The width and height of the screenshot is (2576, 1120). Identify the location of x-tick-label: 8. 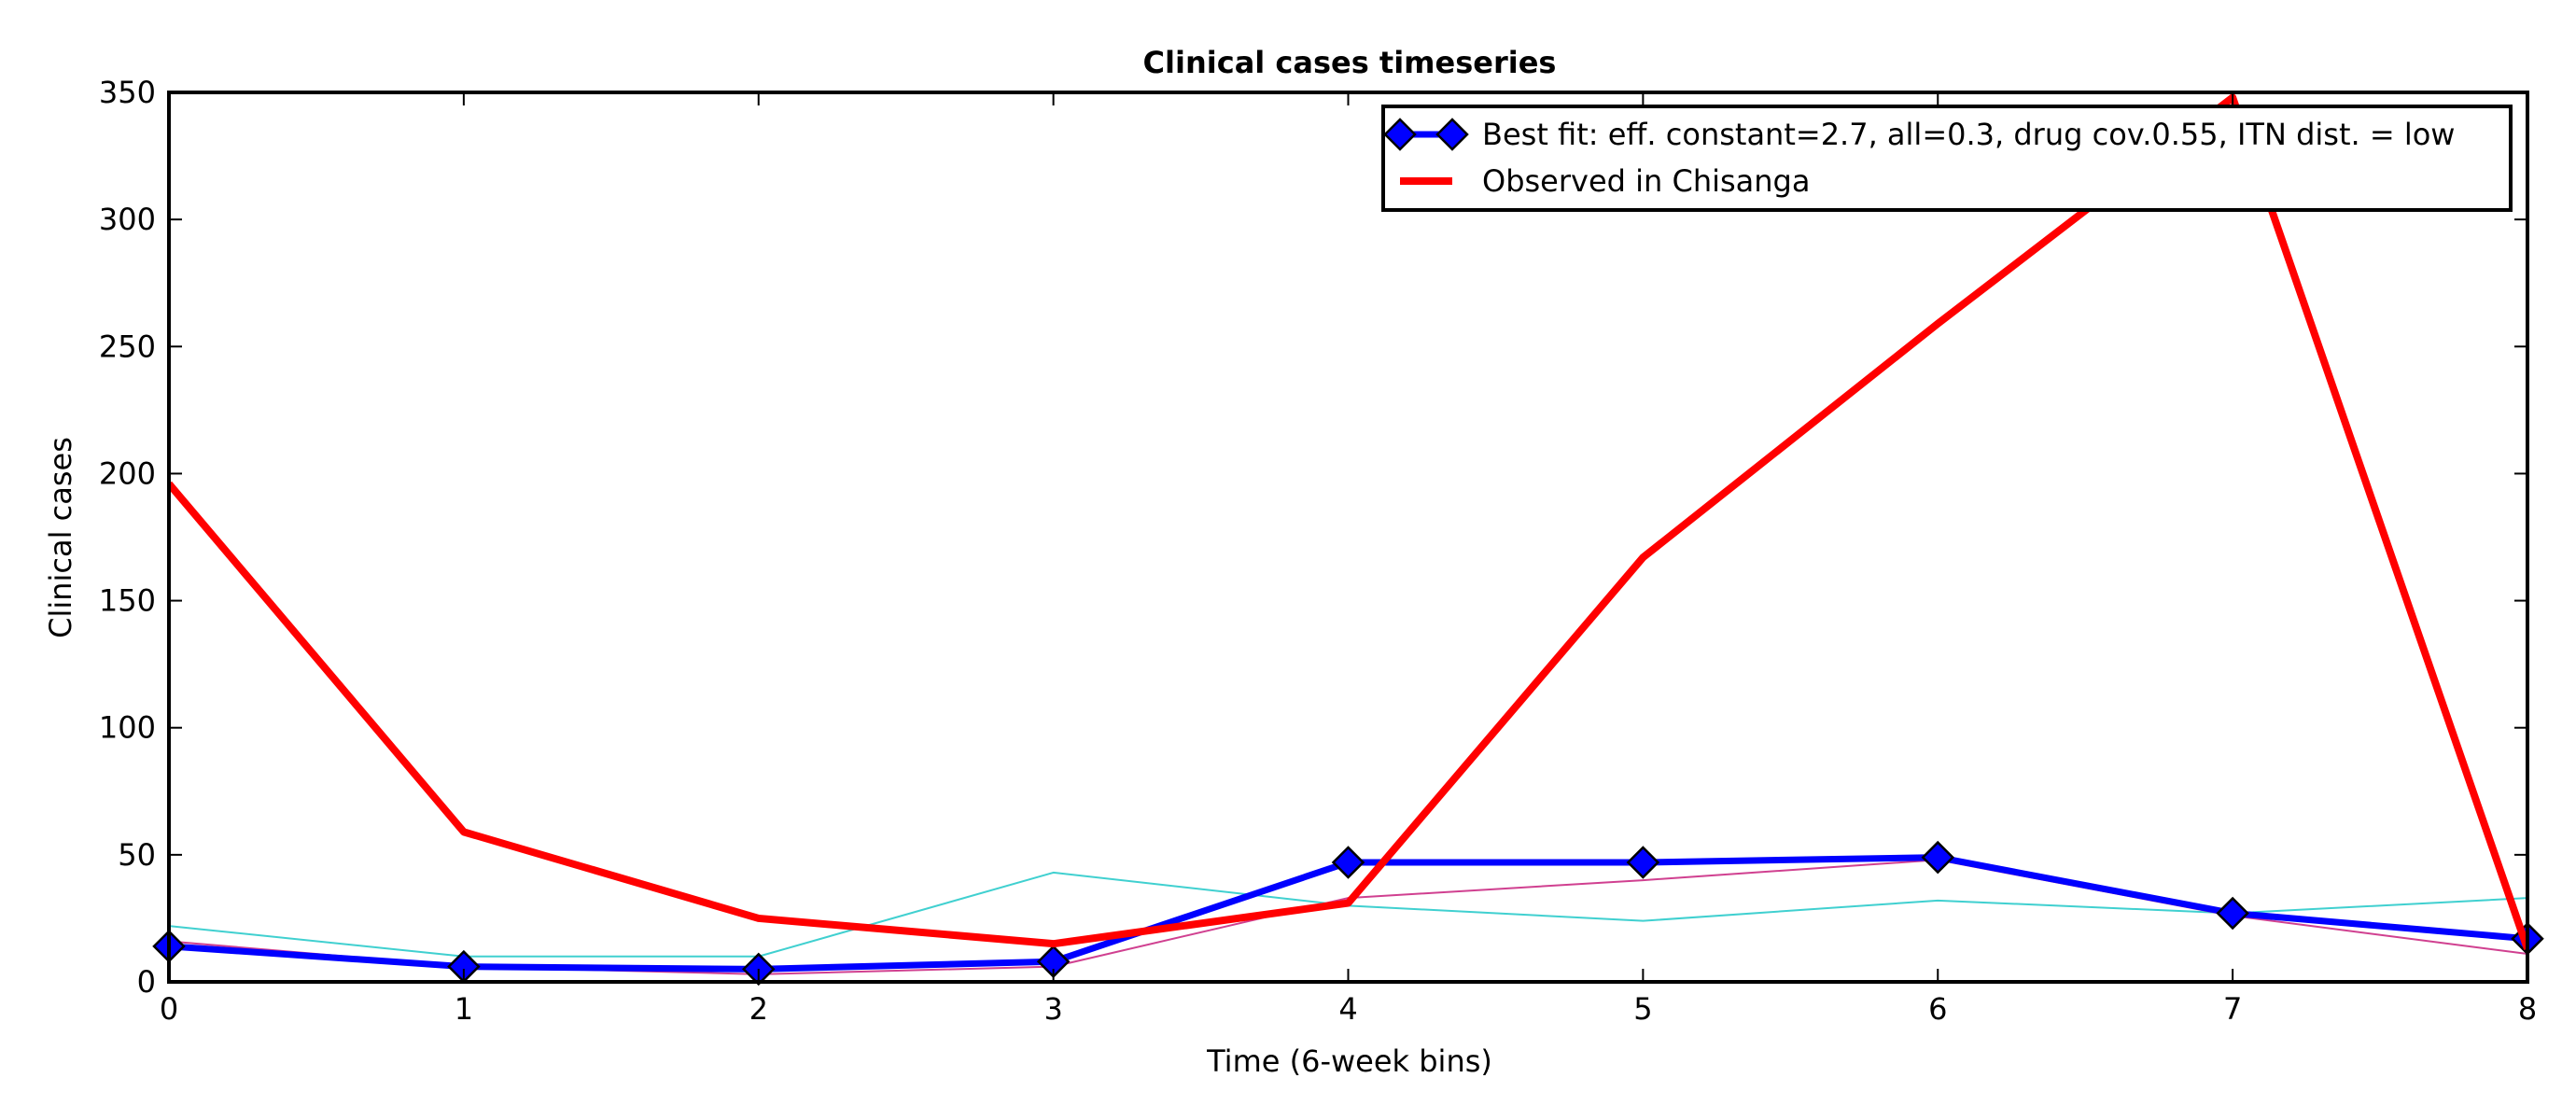
(2527, 1009).